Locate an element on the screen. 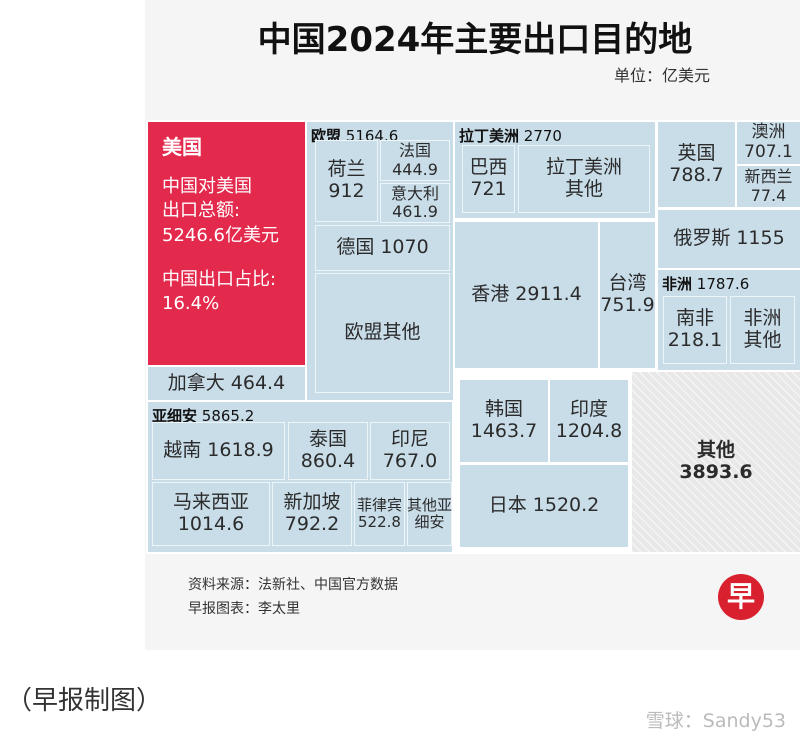 The image size is (800, 747). cell: 法国 444.9 is located at coordinates (415, 160).